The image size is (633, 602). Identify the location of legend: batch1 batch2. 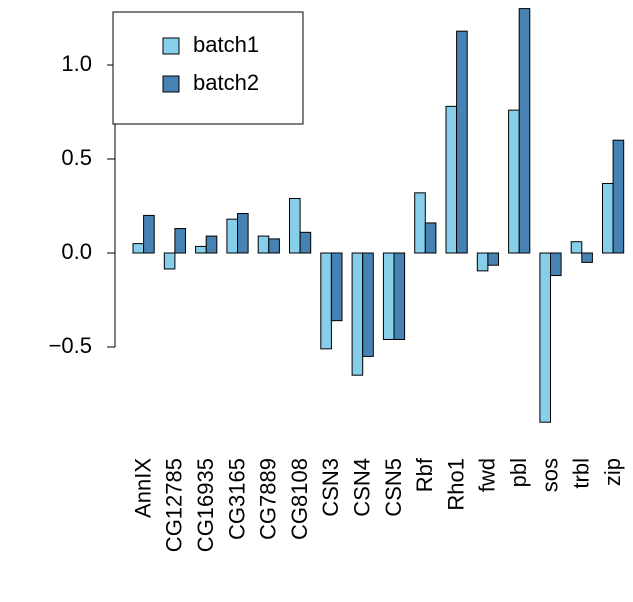
(208, 68).